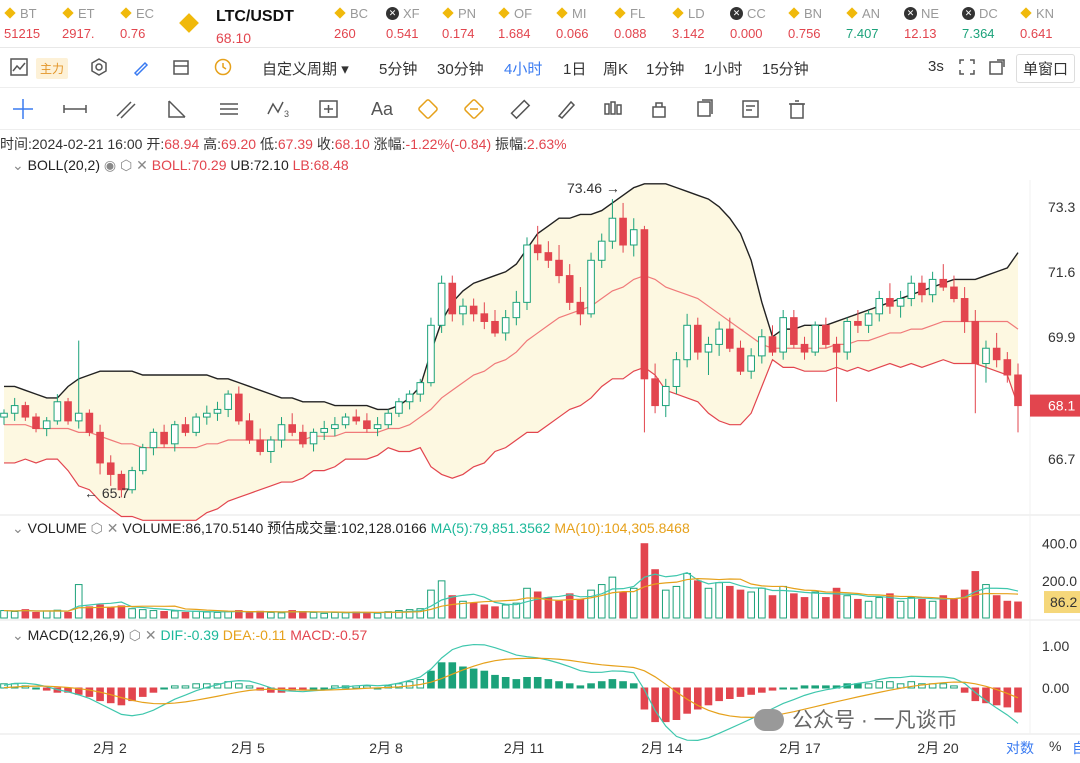  I want to click on crosshair-icon, so click(23, 109).